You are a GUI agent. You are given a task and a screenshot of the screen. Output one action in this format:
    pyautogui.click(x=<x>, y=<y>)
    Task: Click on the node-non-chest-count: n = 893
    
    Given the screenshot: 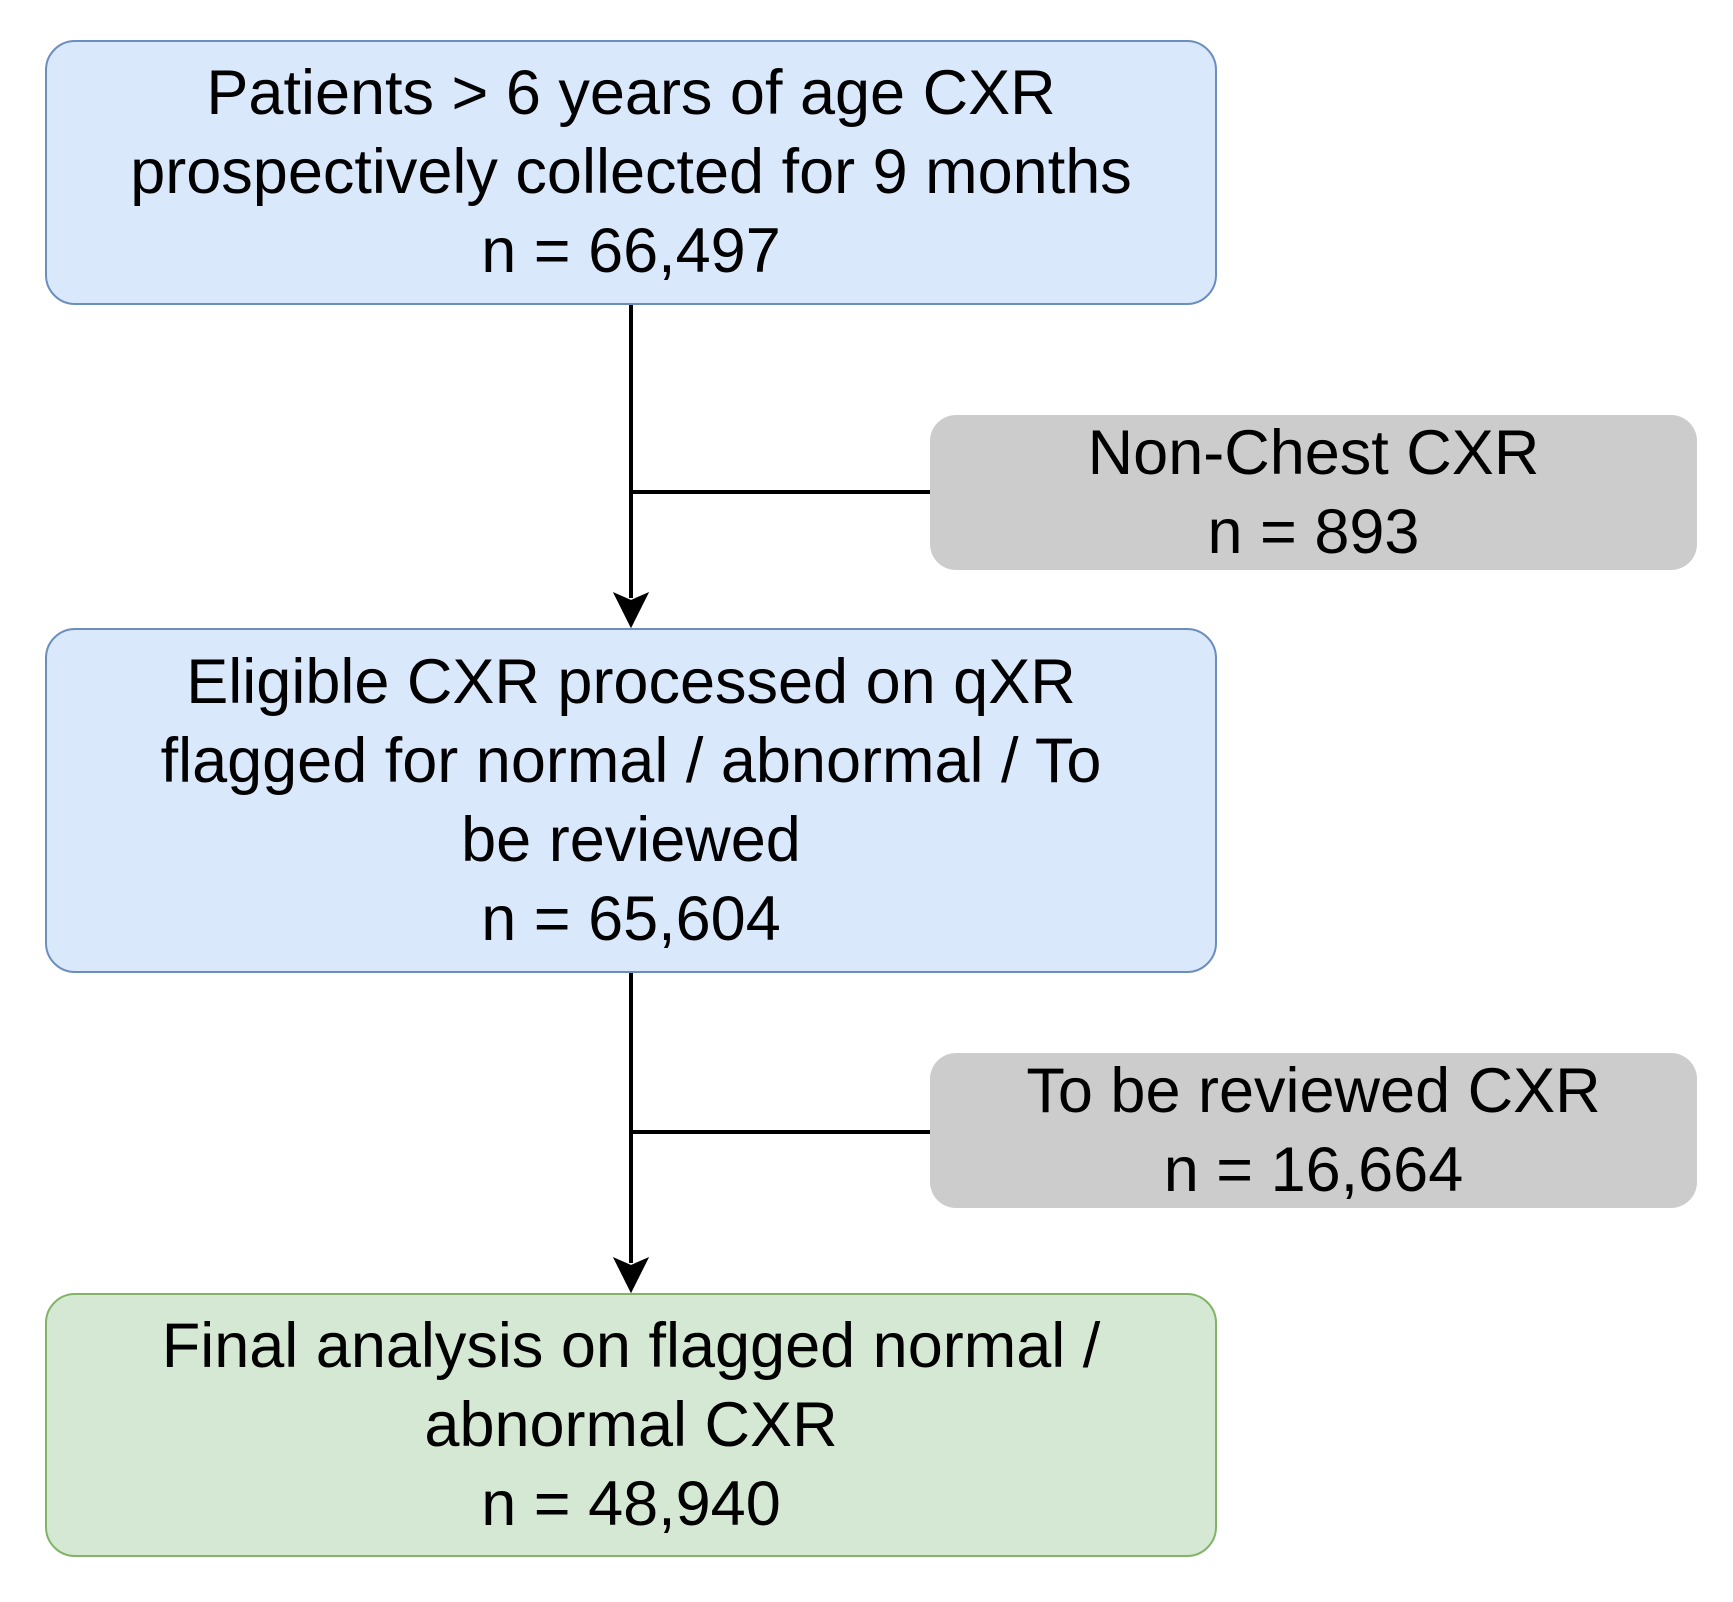 What is the action you would take?
    pyautogui.click(x=1313, y=531)
    